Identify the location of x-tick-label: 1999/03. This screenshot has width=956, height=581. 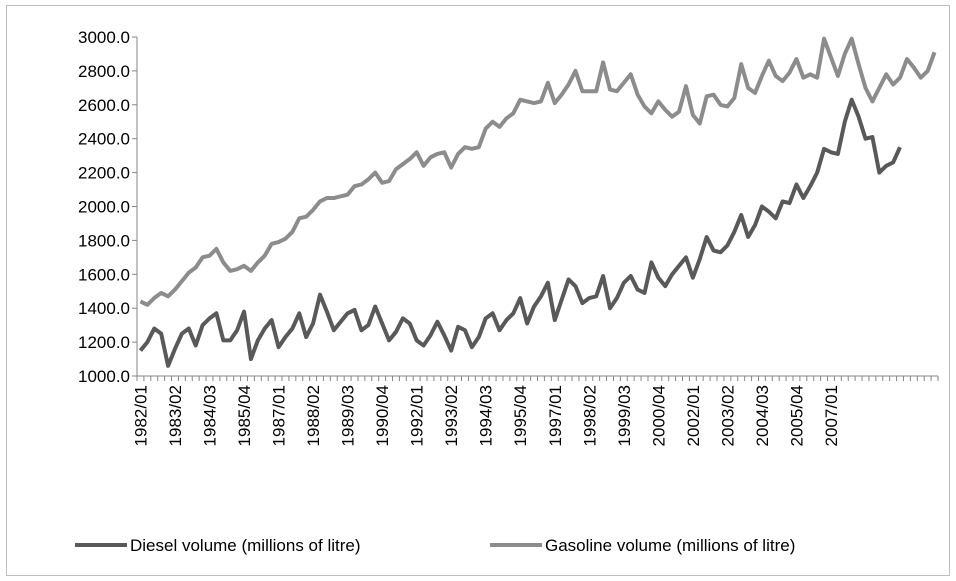
(624, 415).